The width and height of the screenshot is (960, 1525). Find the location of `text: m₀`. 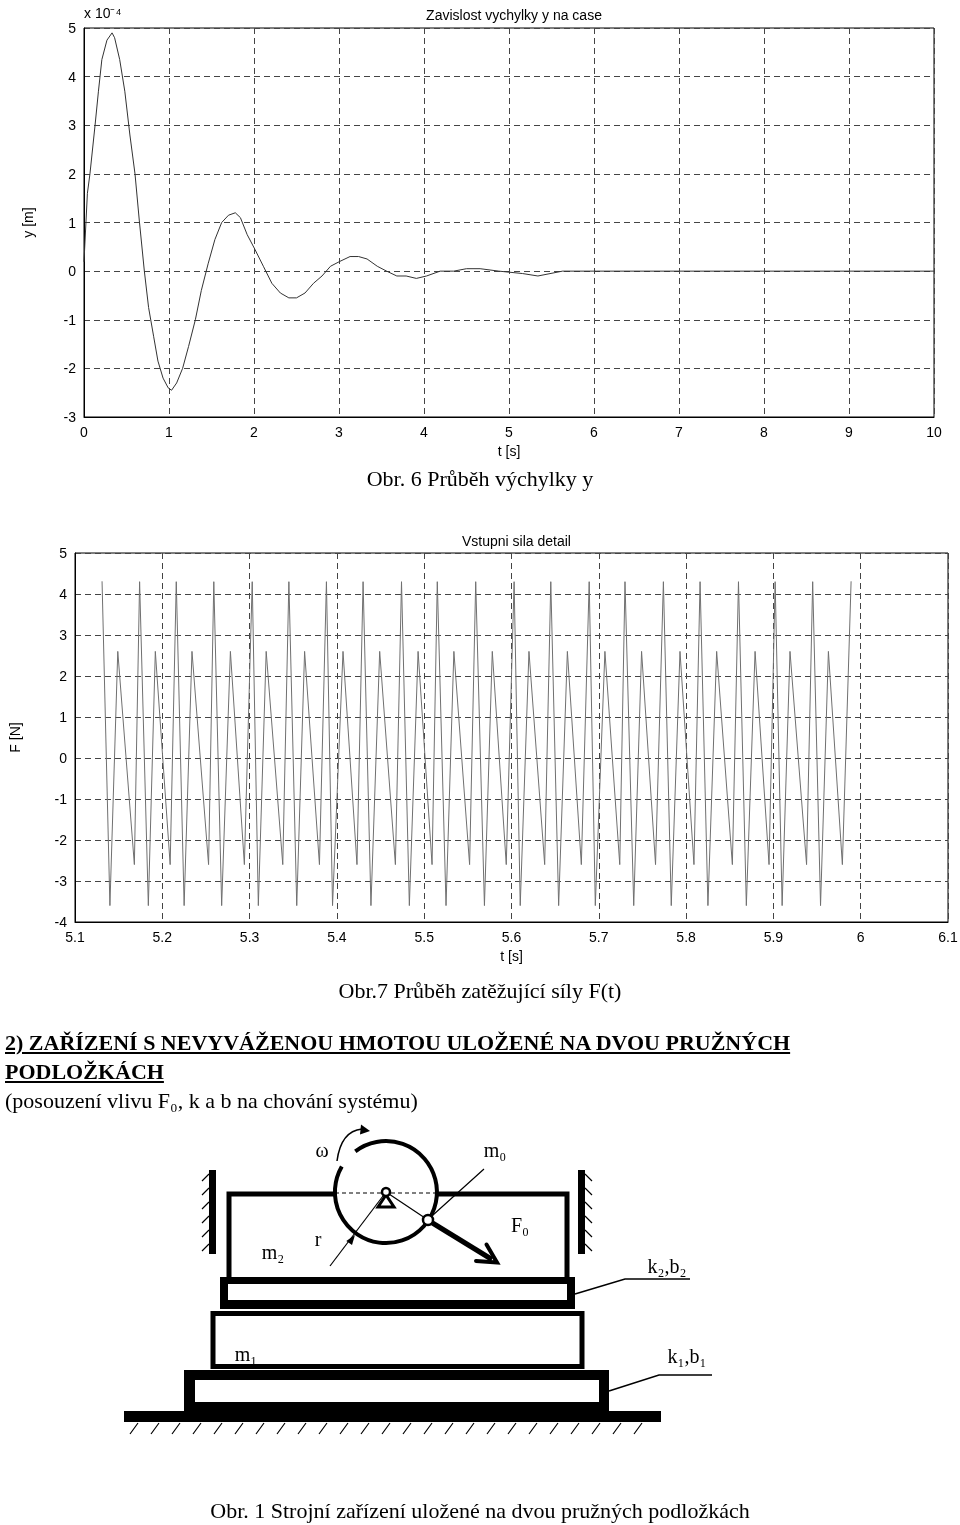

text: m₀ is located at coordinates (495, 1150).